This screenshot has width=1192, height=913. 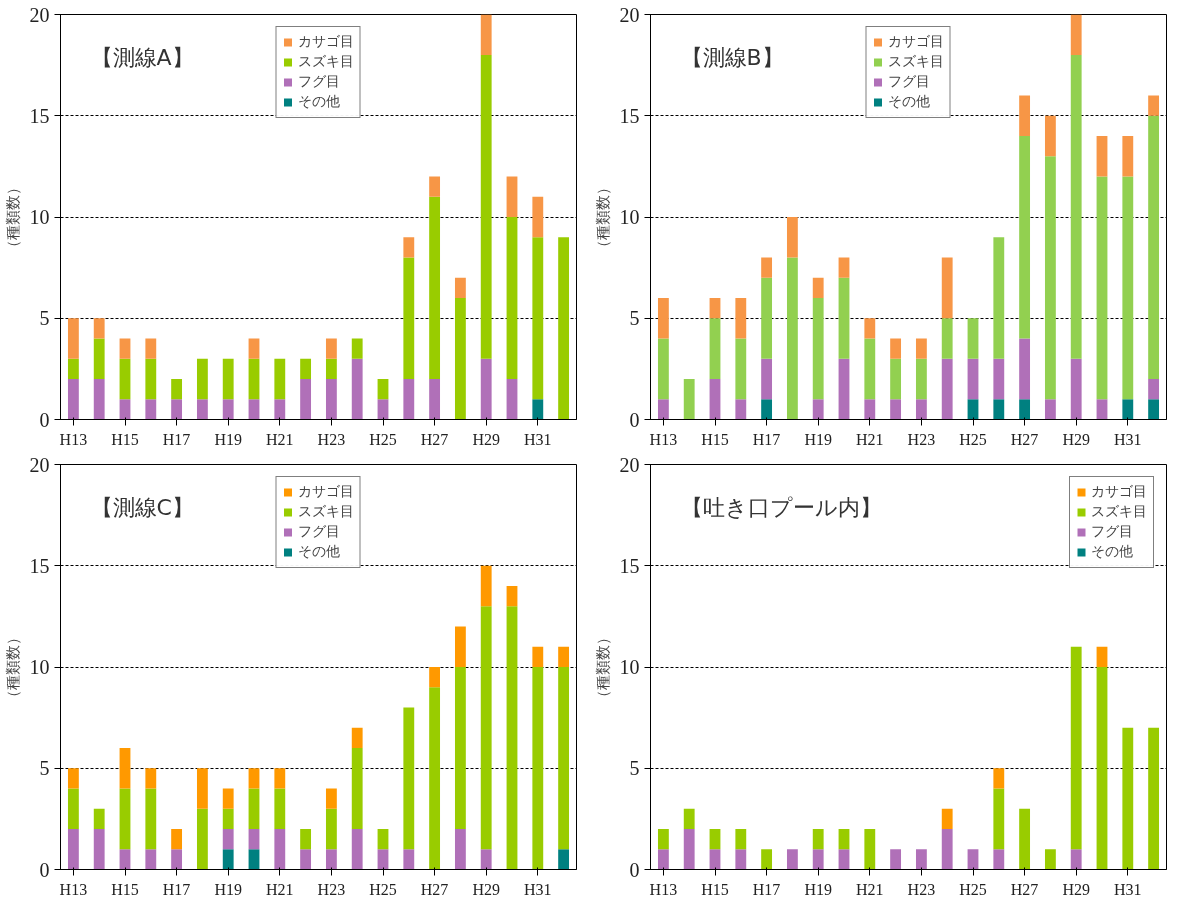 What do you see at coordinates (781, 507) in the screenshot?
I see `text: 【吐き口プール内】` at bounding box center [781, 507].